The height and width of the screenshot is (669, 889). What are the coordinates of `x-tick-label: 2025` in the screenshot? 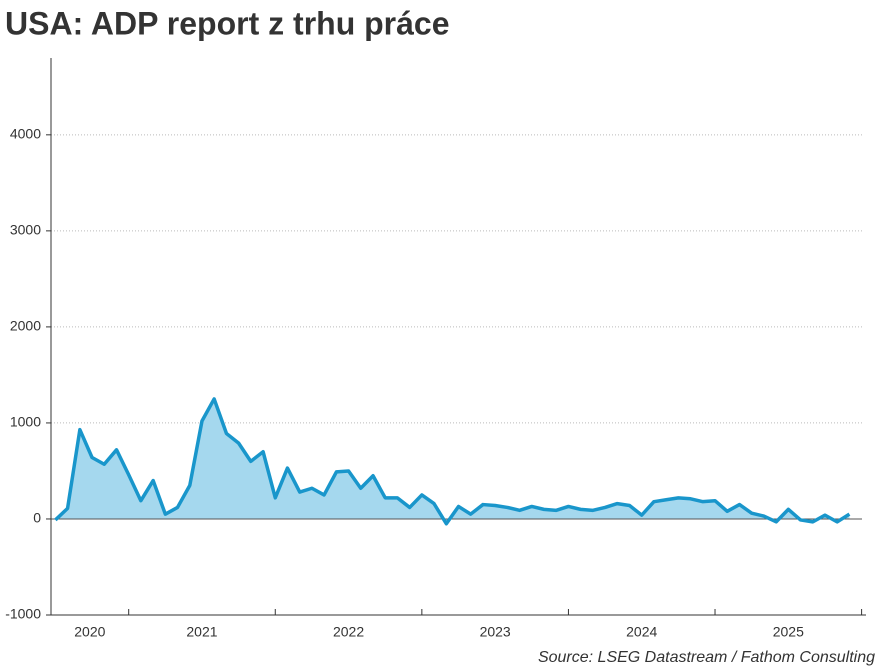 It's located at (788, 632).